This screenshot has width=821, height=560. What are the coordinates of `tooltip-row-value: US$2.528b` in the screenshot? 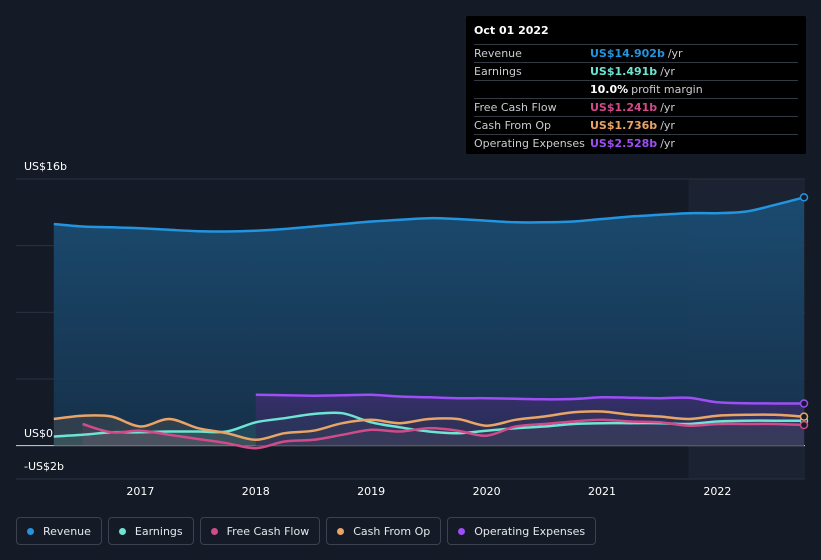 It's located at (624, 143).